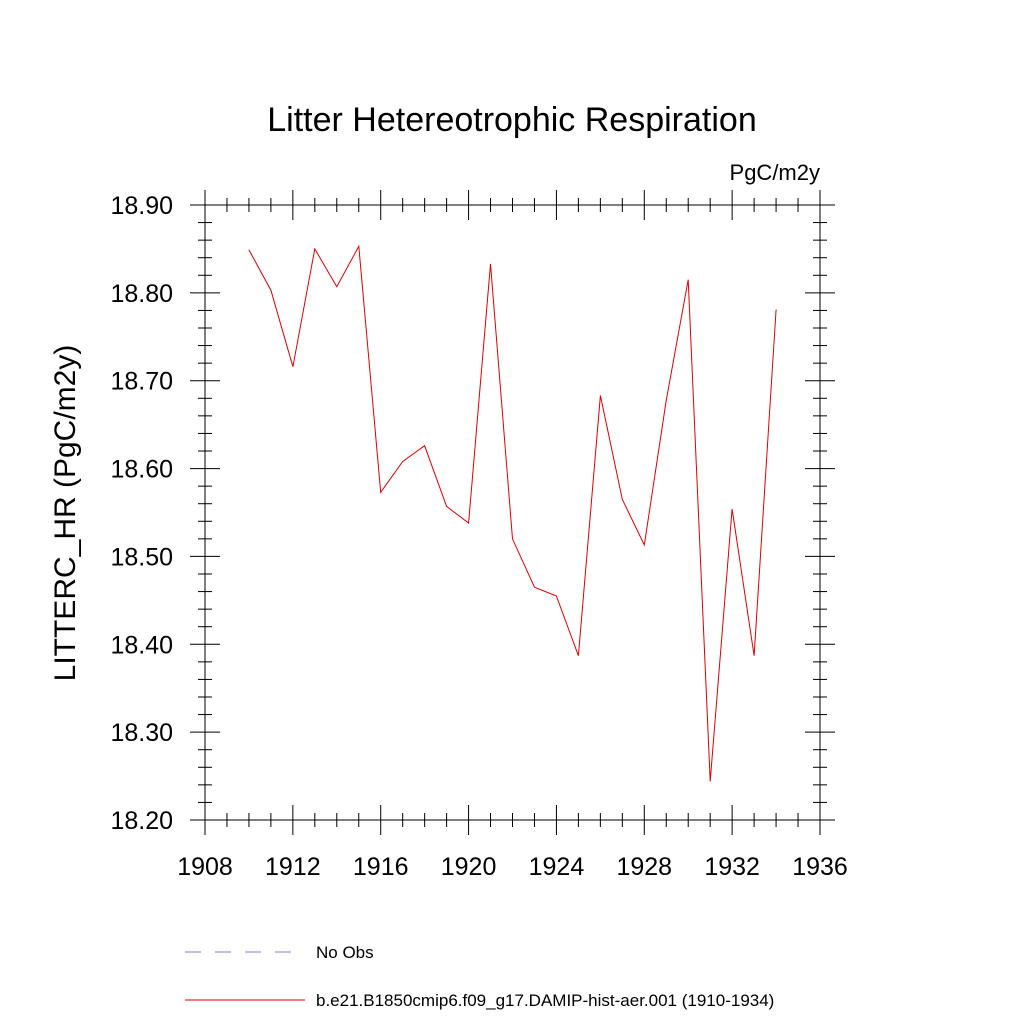 The image size is (1024, 1024). What do you see at coordinates (141, 382) in the screenshot?
I see `y-tick-label: 18.70` at bounding box center [141, 382].